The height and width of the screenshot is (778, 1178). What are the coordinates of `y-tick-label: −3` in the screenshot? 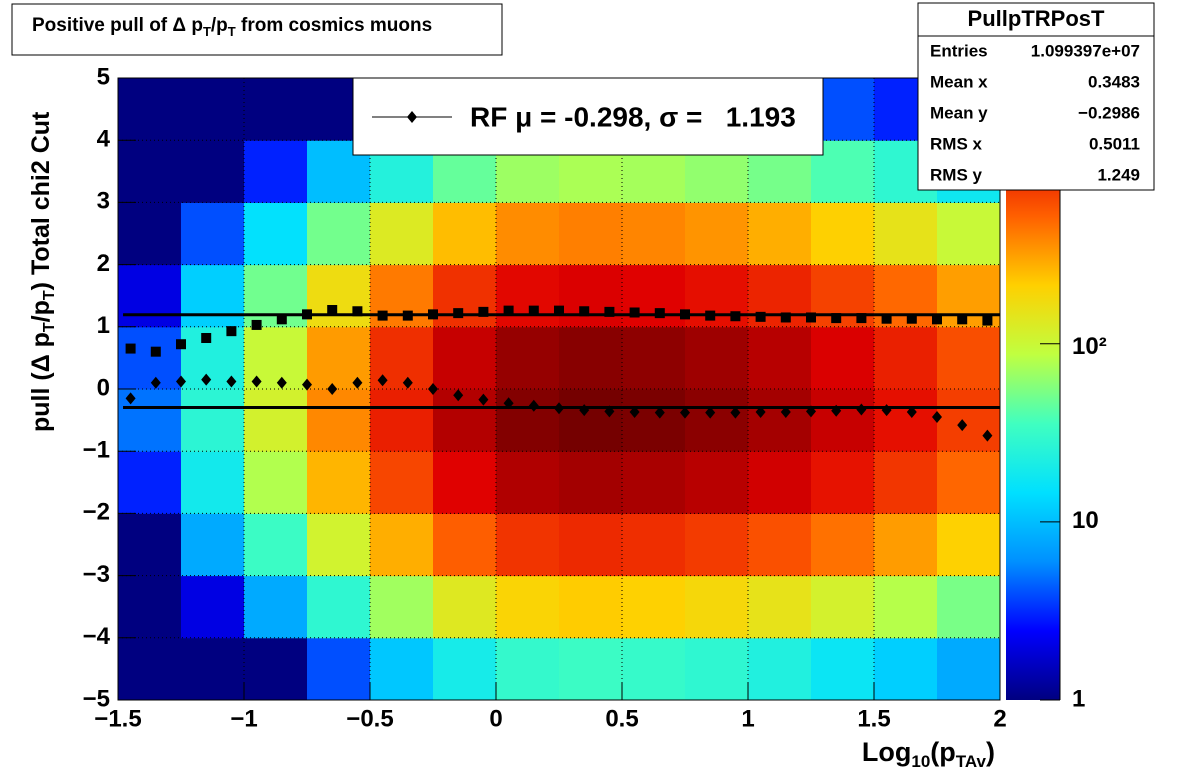 It's located at (96, 574).